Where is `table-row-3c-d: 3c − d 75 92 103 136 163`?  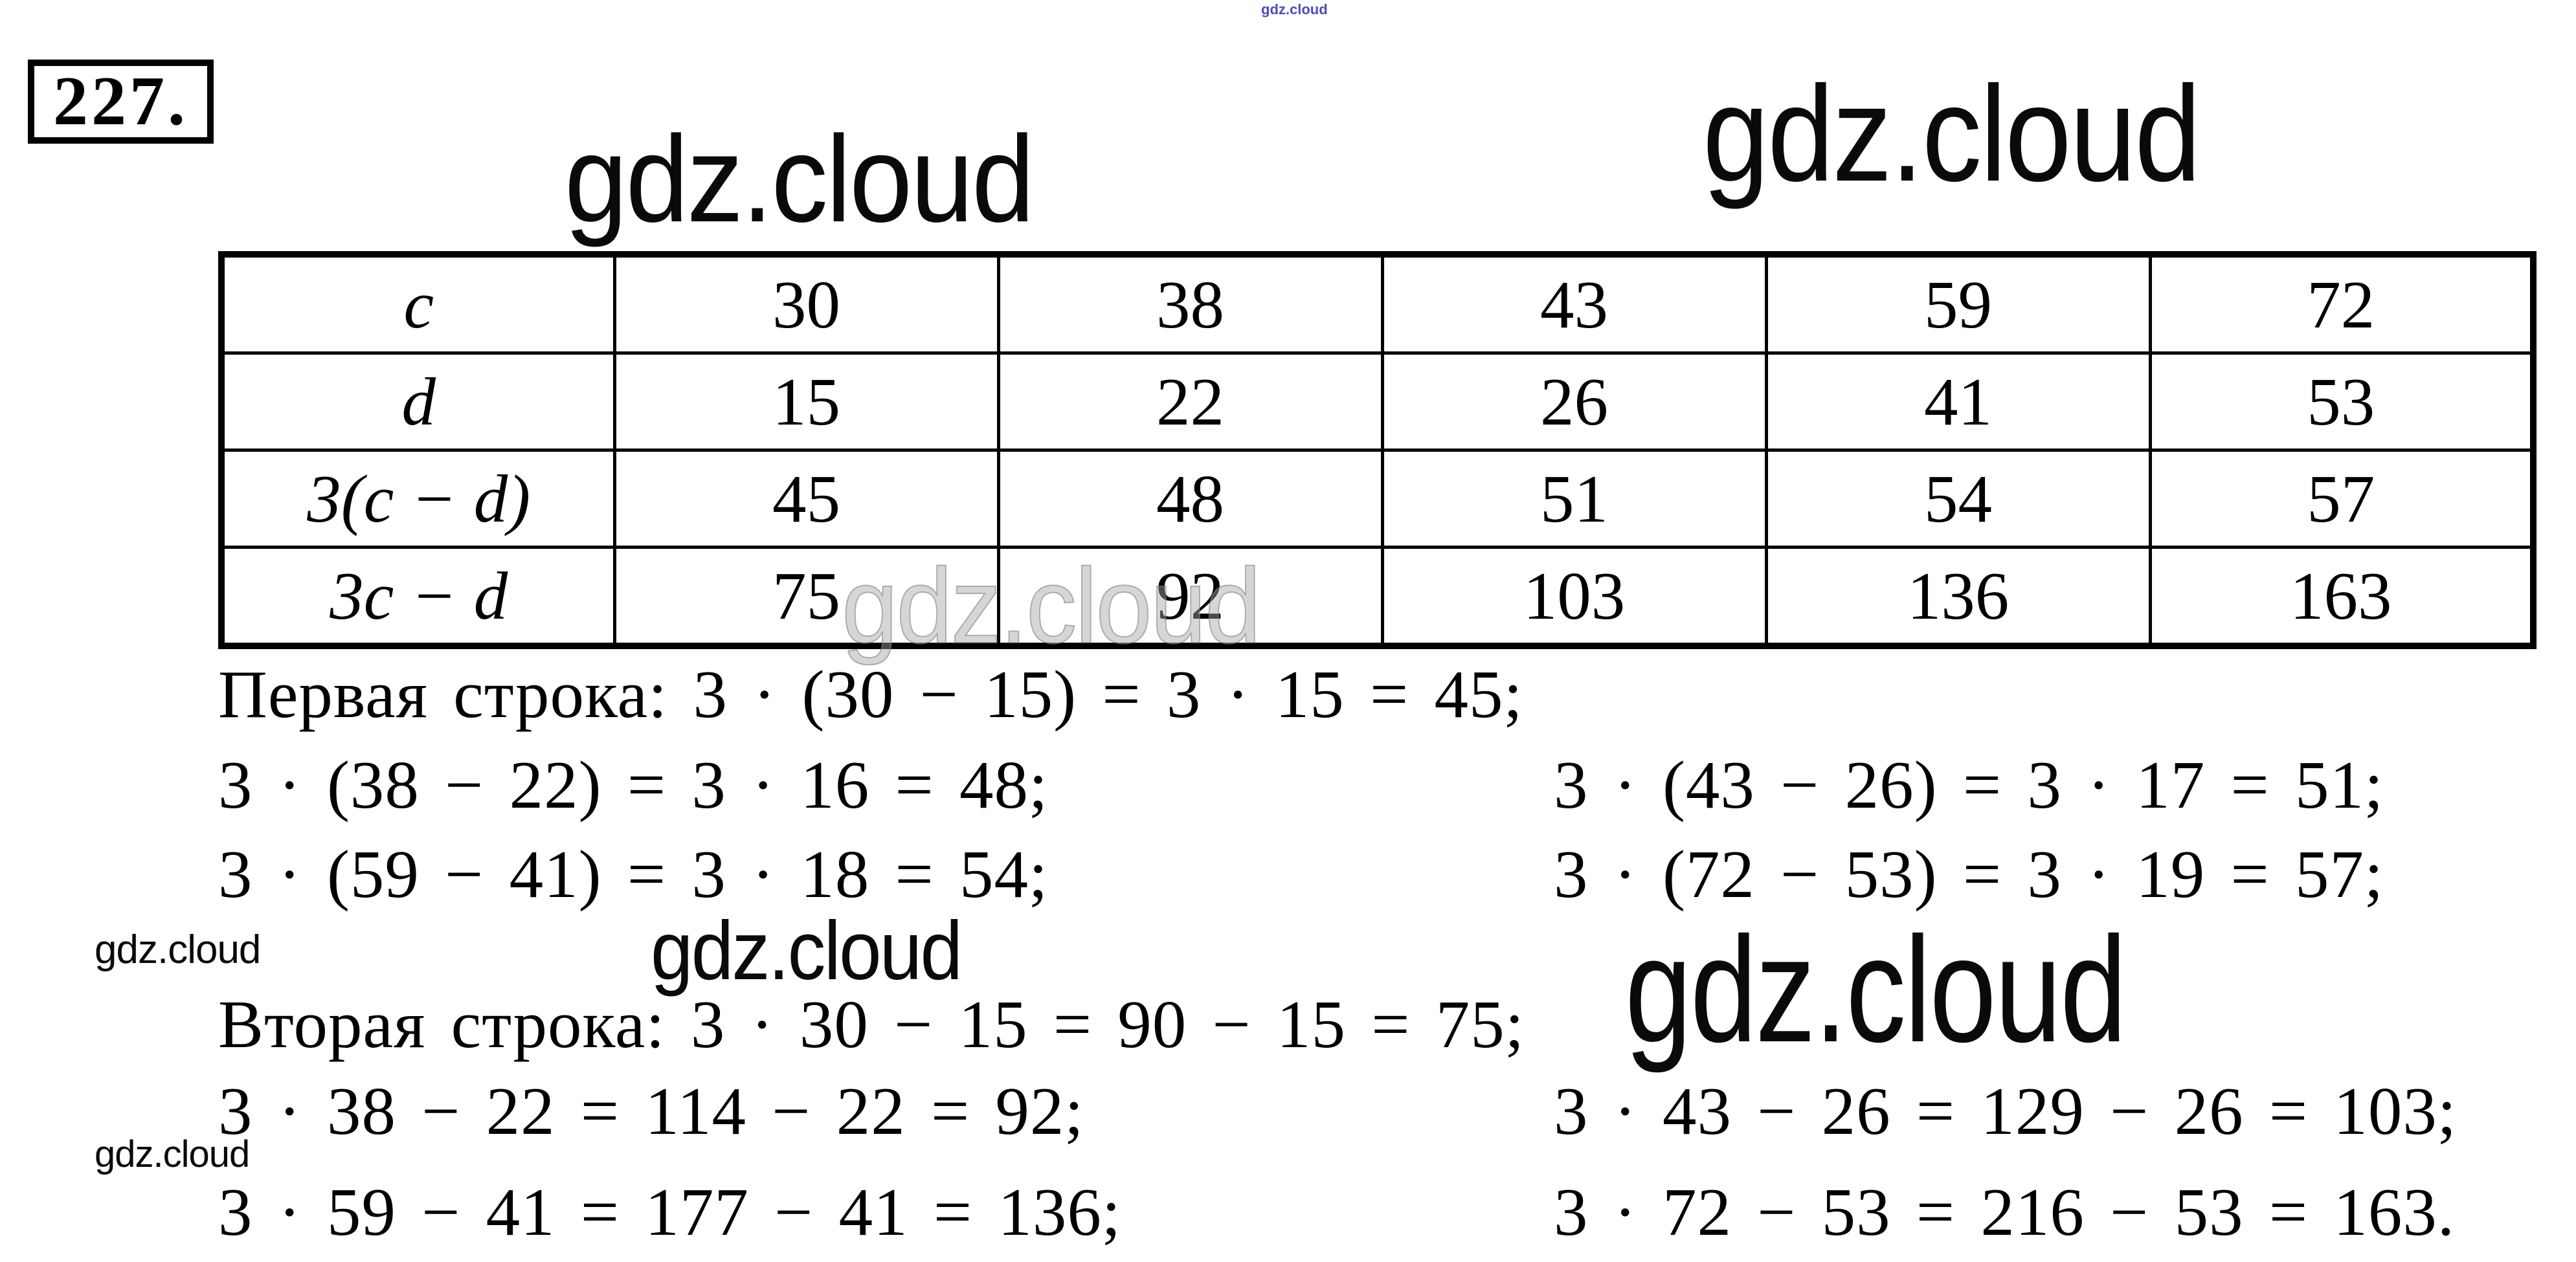 table-row-3c-d: 3c − d 75 92 103 136 163 is located at coordinates (1377, 597).